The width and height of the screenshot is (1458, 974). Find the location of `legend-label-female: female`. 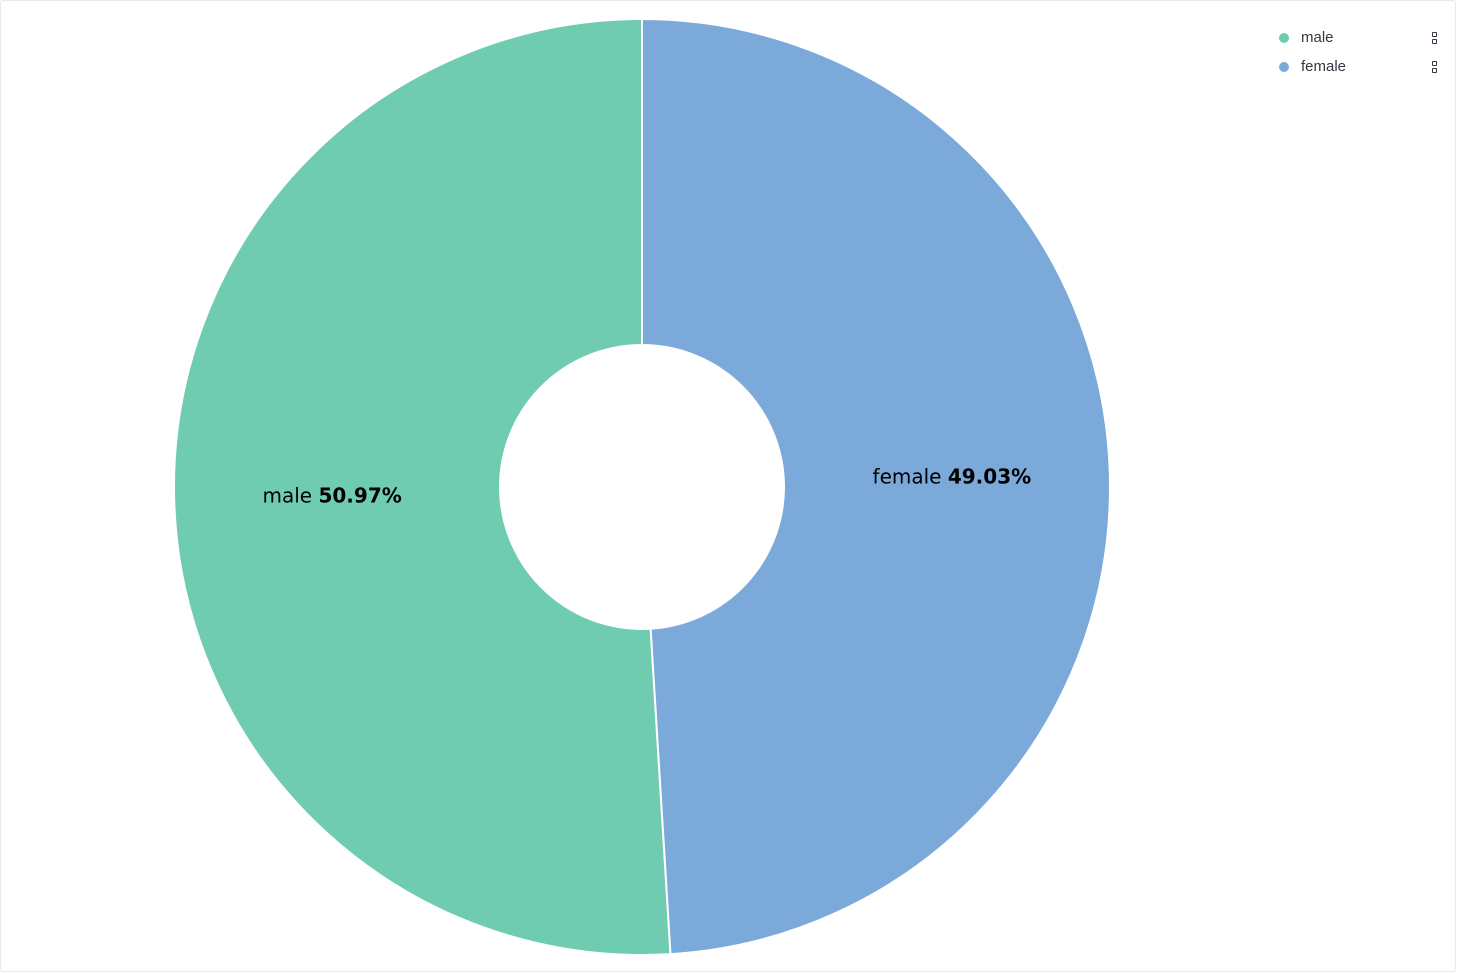

legend-label-female: female is located at coordinates (1324, 66).